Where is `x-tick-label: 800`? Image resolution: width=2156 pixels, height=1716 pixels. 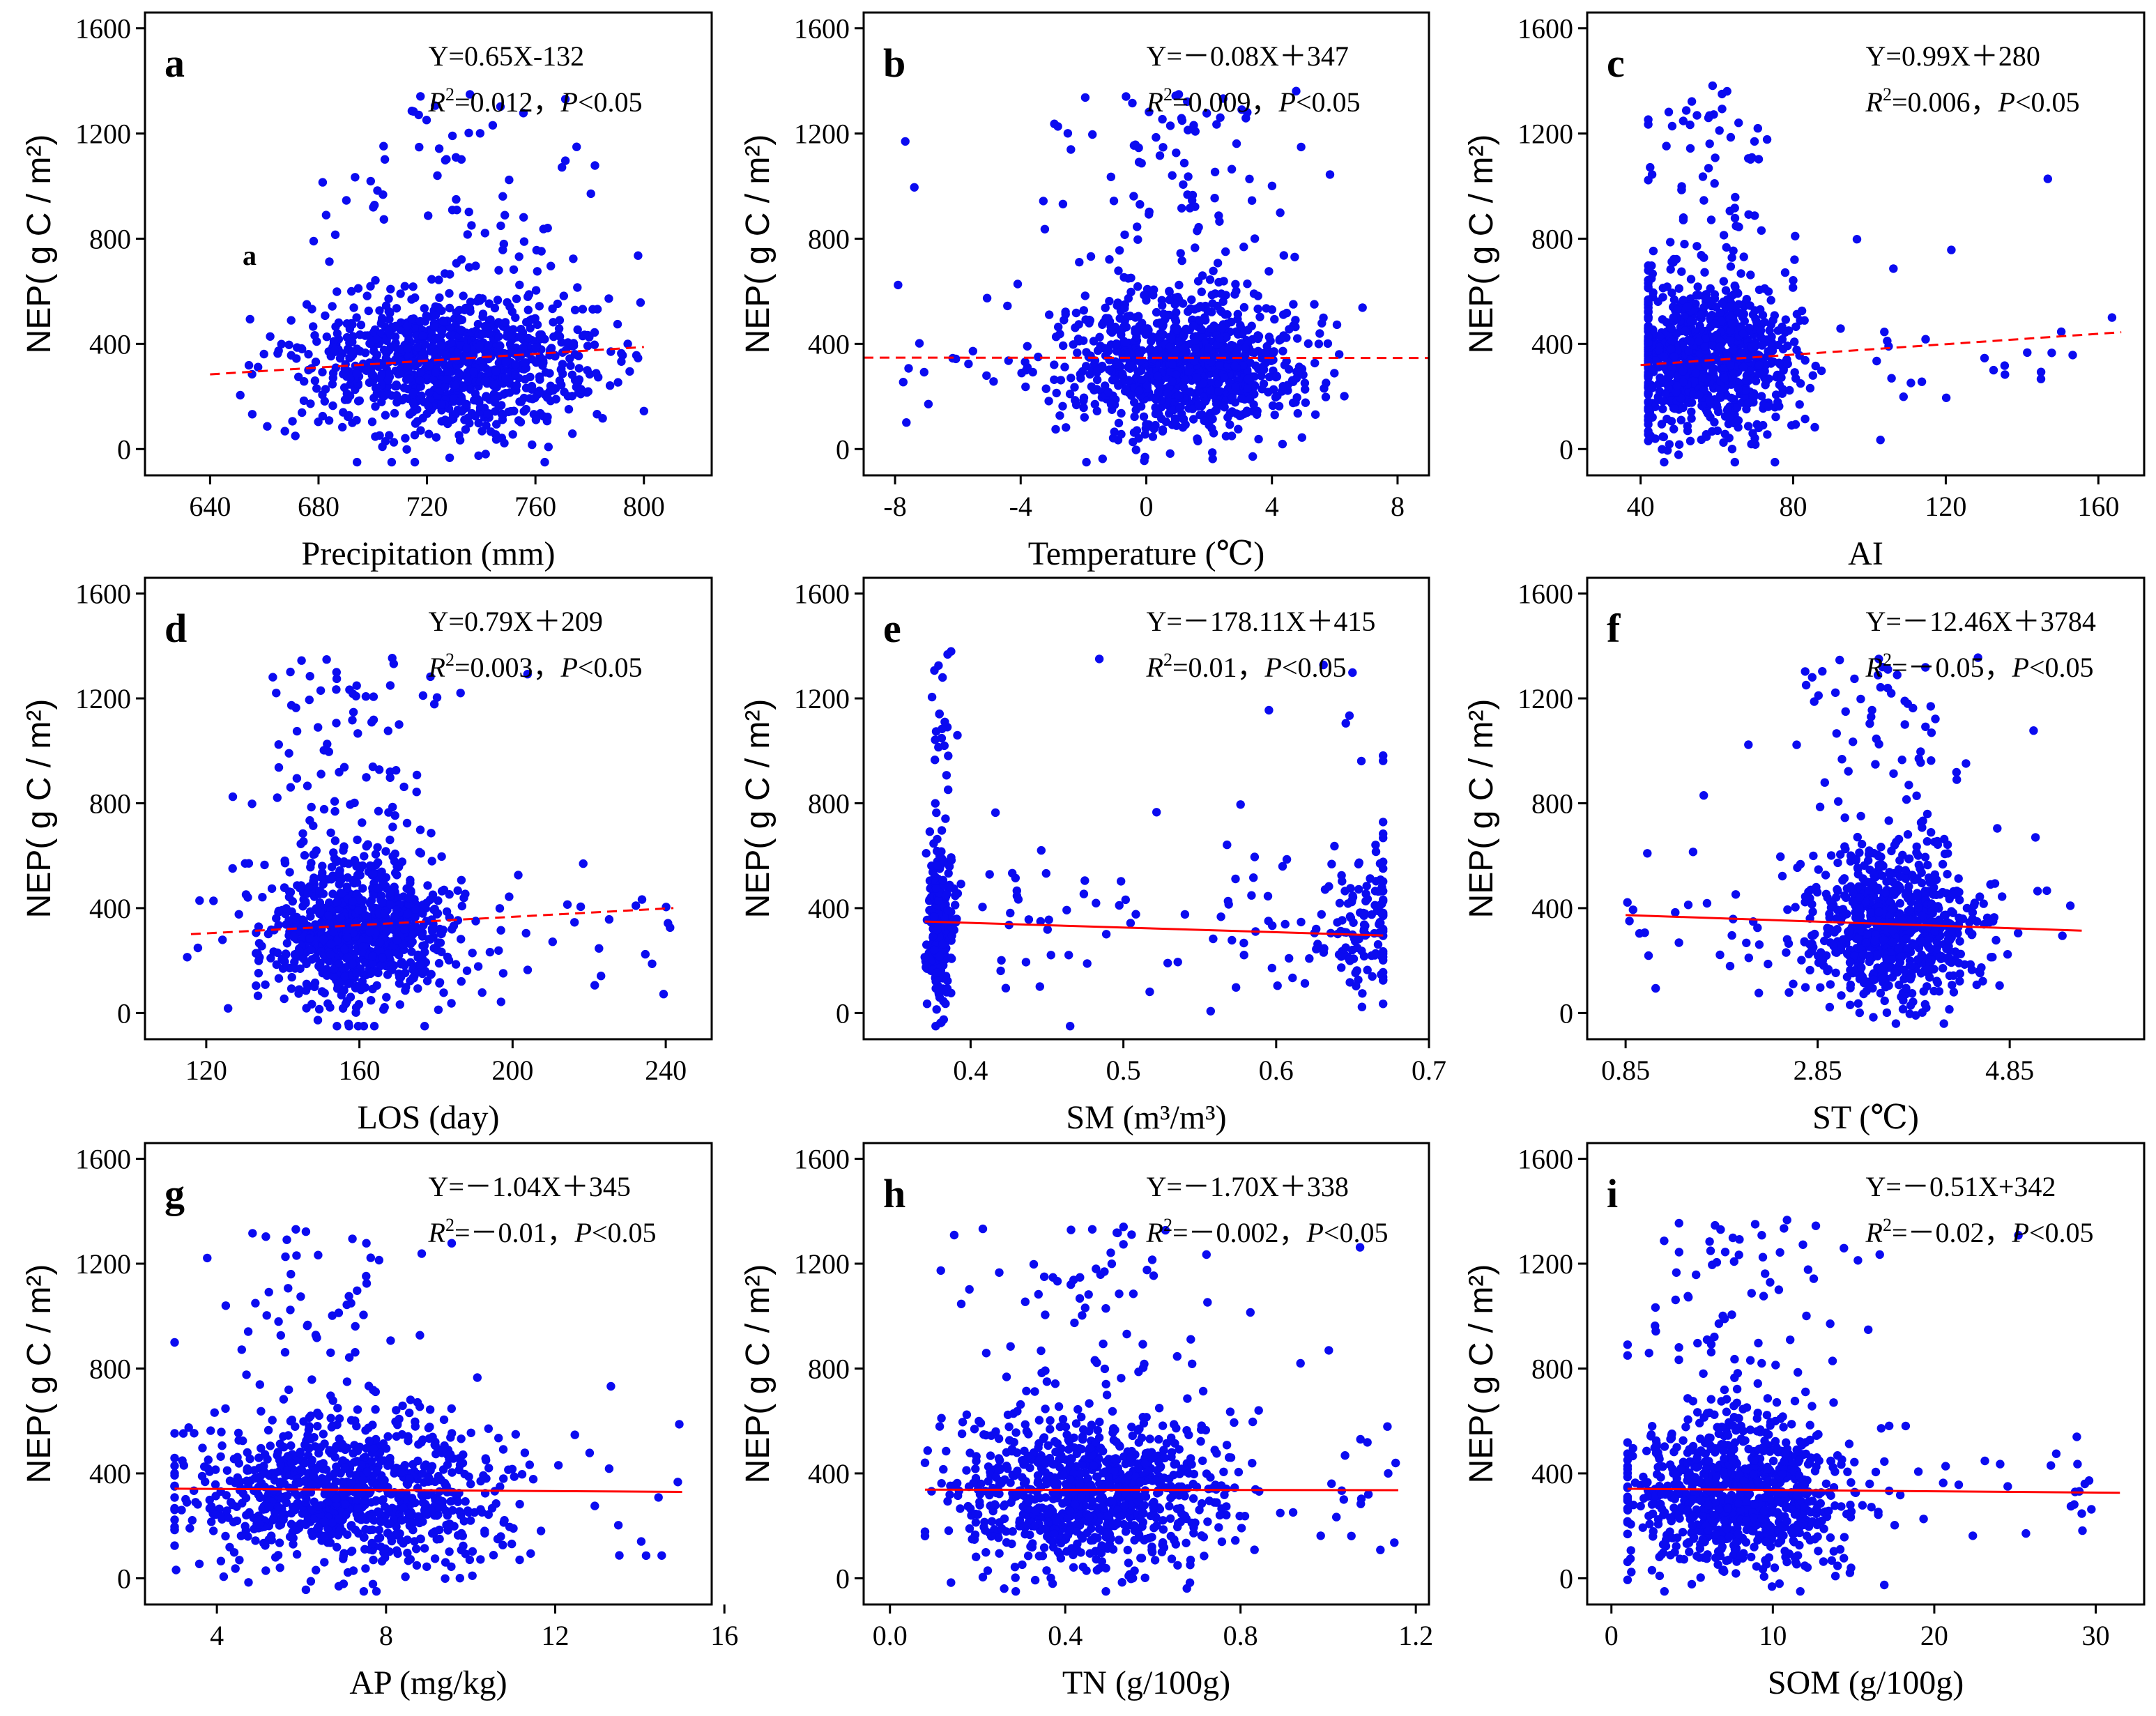
x-tick-label: 800 is located at coordinates (644, 506).